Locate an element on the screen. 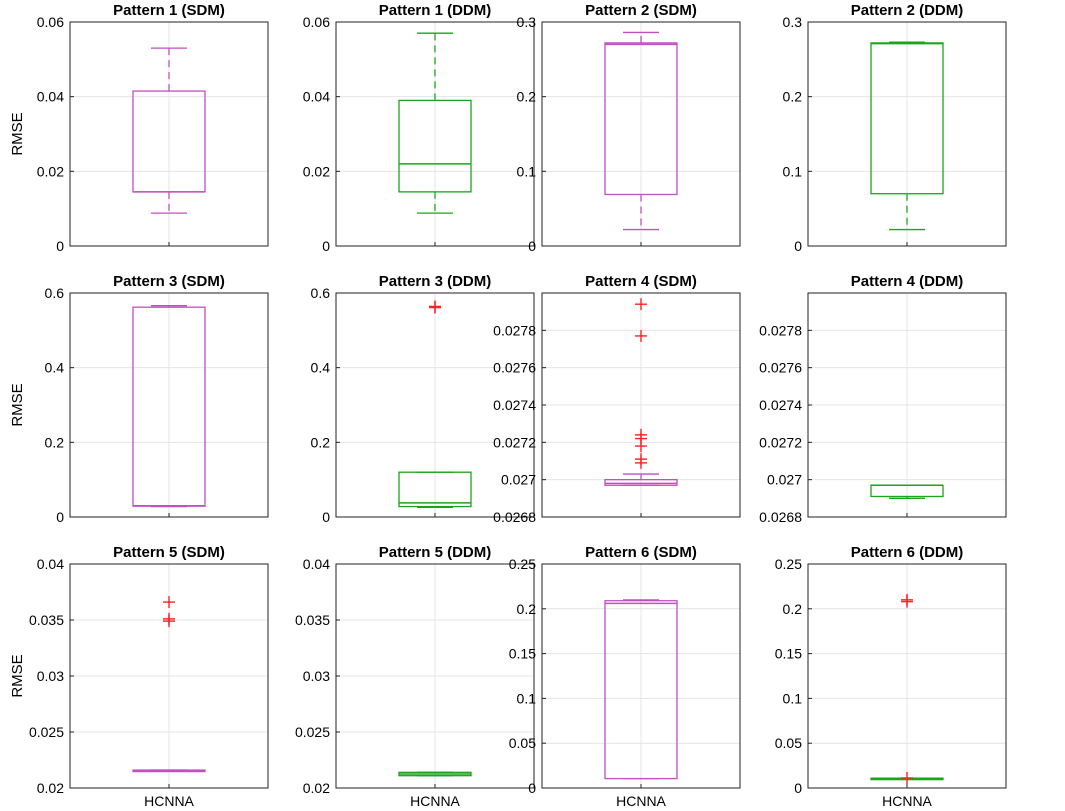 The width and height of the screenshot is (1065, 811). subplot-title: Pattern 2 (DDM) is located at coordinates (907, 10).